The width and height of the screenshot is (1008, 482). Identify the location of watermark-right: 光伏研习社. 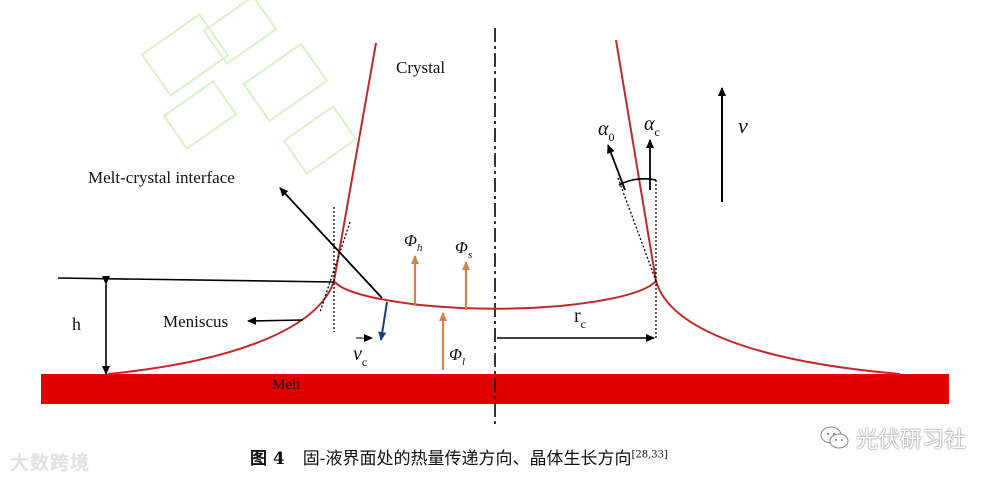
(893, 438).